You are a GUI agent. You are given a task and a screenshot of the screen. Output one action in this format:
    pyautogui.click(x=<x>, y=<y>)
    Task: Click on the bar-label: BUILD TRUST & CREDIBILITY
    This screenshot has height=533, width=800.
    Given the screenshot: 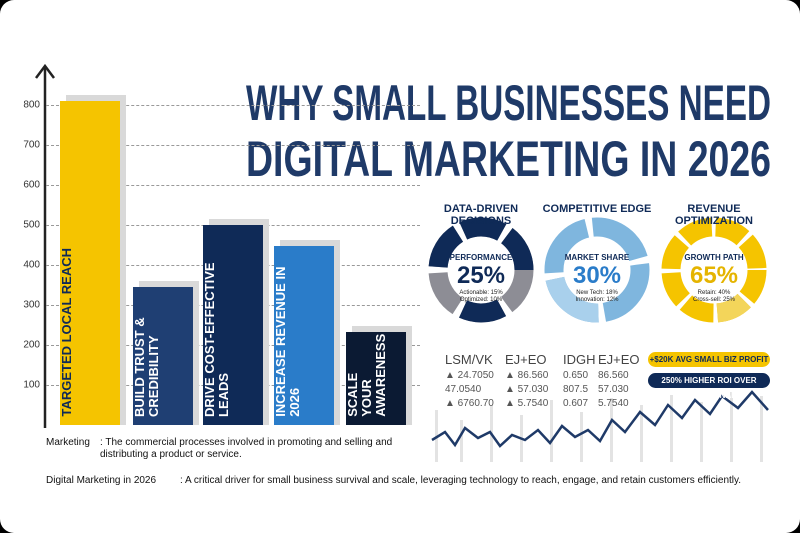 What is the action you would take?
    pyautogui.click(x=146, y=367)
    